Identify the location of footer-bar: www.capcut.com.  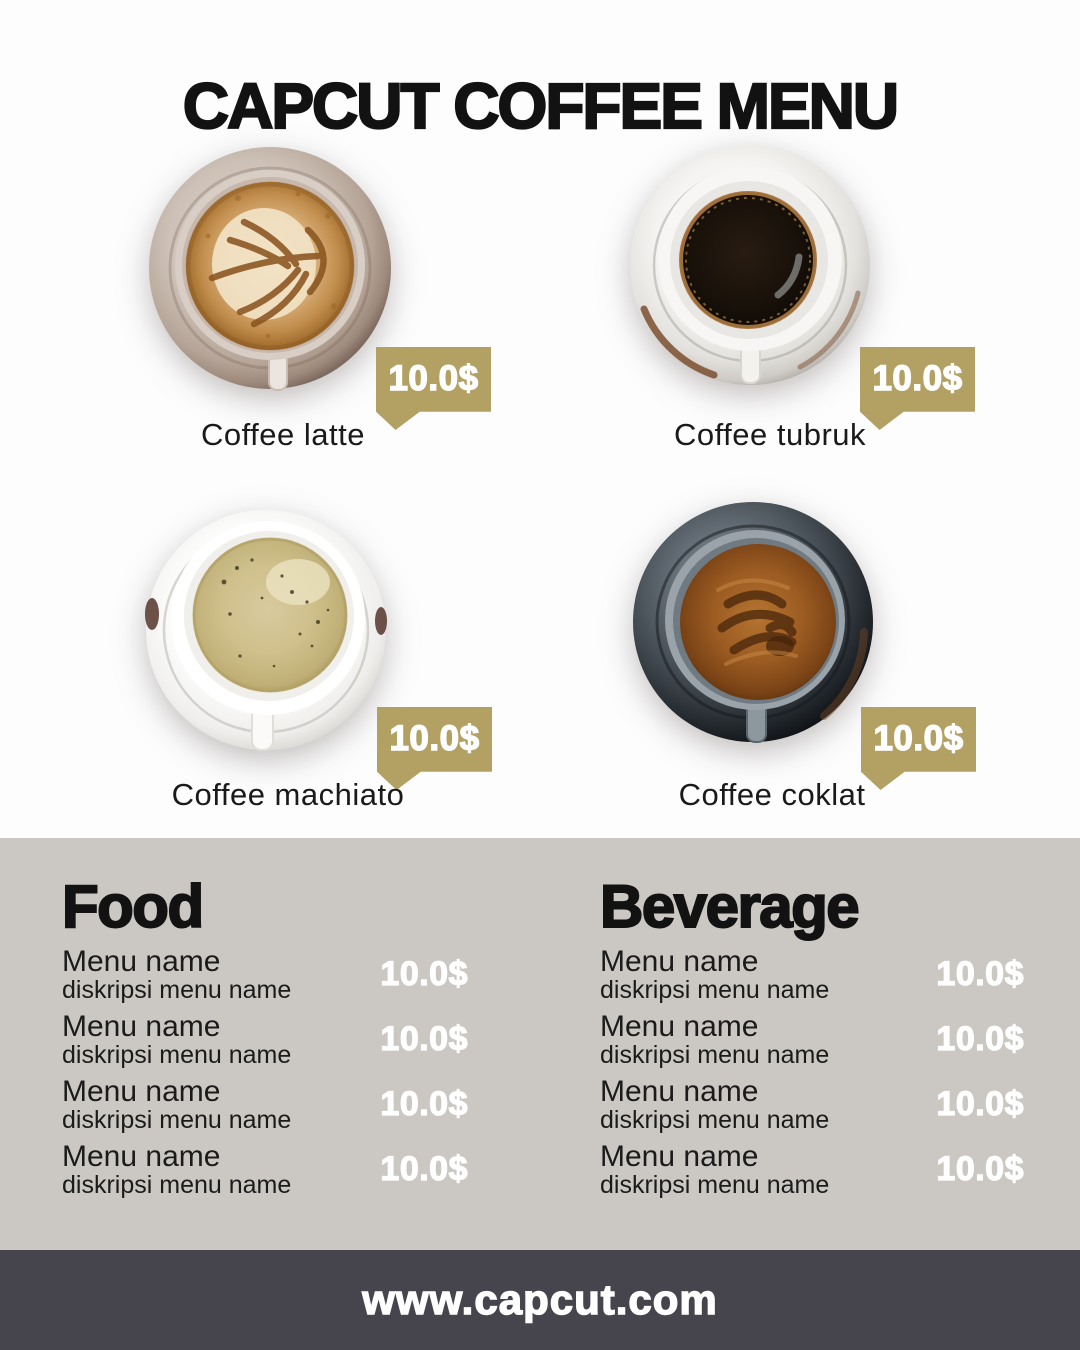
(540, 1300).